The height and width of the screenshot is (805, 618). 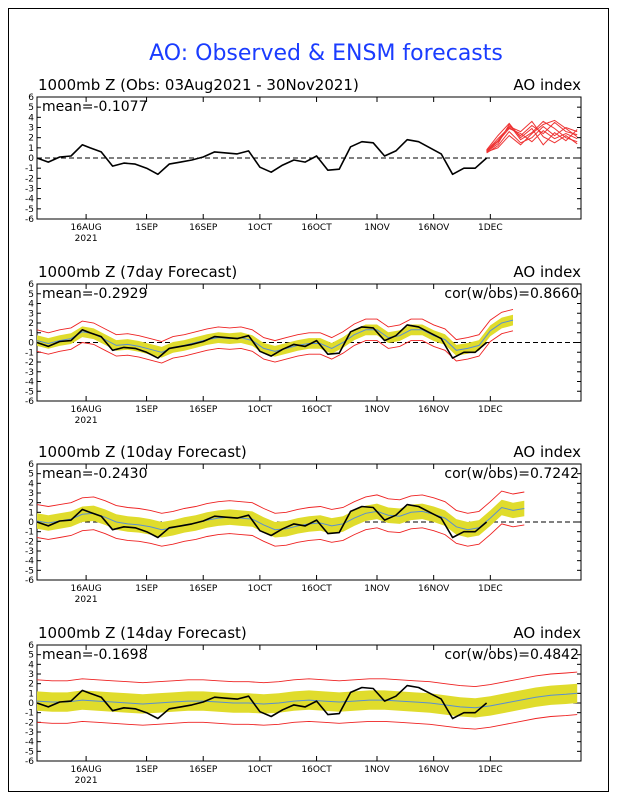 What do you see at coordinates (137, 272) in the screenshot?
I see `panel-title: 1000mb Z (7day Forecast)` at bounding box center [137, 272].